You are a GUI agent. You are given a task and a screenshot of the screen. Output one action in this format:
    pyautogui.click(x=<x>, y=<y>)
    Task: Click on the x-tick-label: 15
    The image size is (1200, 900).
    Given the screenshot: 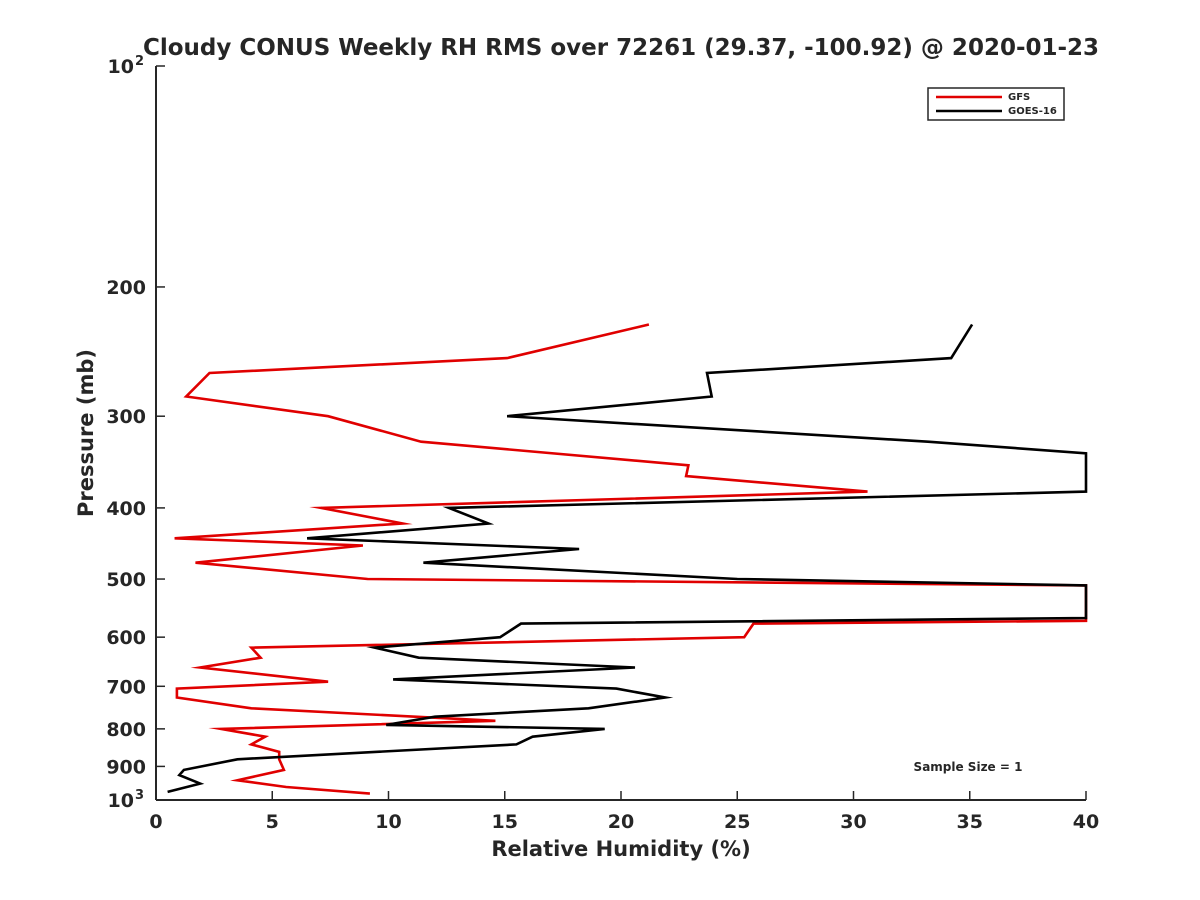 What is the action you would take?
    pyautogui.click(x=505, y=822)
    